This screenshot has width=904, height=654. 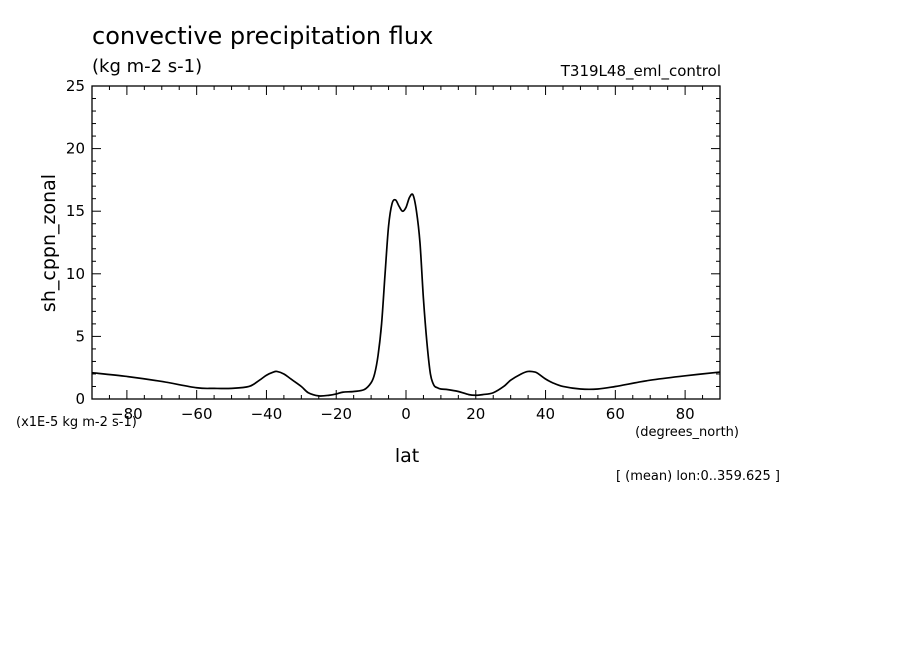 What do you see at coordinates (75, 211) in the screenshot?
I see `y-tick-label: 15` at bounding box center [75, 211].